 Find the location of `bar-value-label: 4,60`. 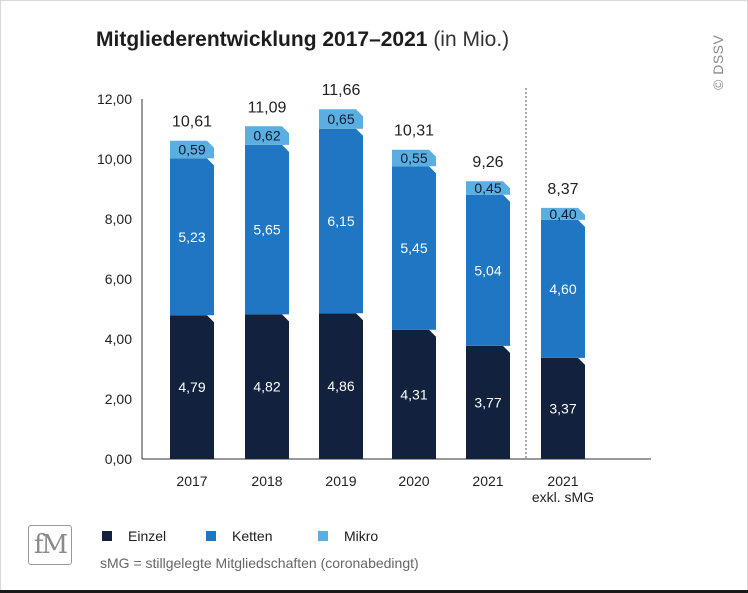

bar-value-label: 4,60 is located at coordinates (562, 289).